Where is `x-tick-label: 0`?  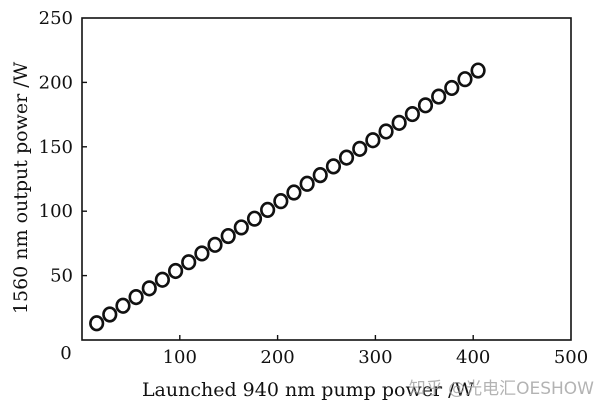
x-tick-label: 0 is located at coordinates (65, 353).